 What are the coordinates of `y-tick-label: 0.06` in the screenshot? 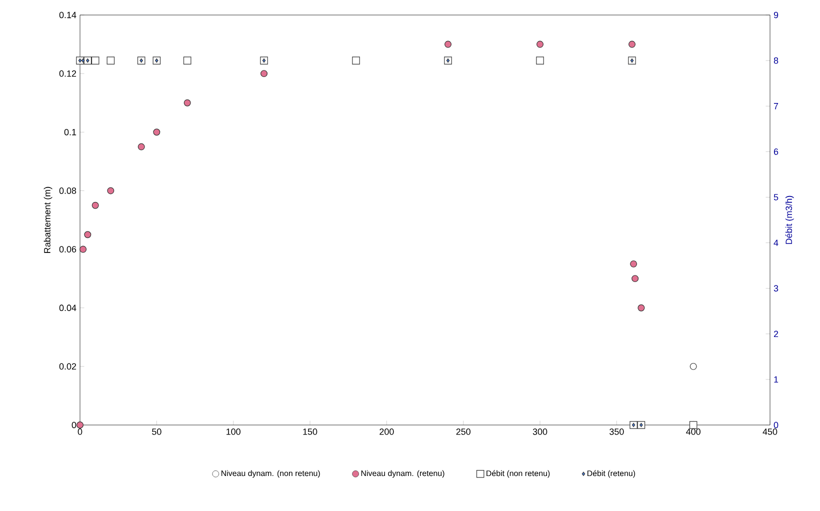 It's located at (67, 249).